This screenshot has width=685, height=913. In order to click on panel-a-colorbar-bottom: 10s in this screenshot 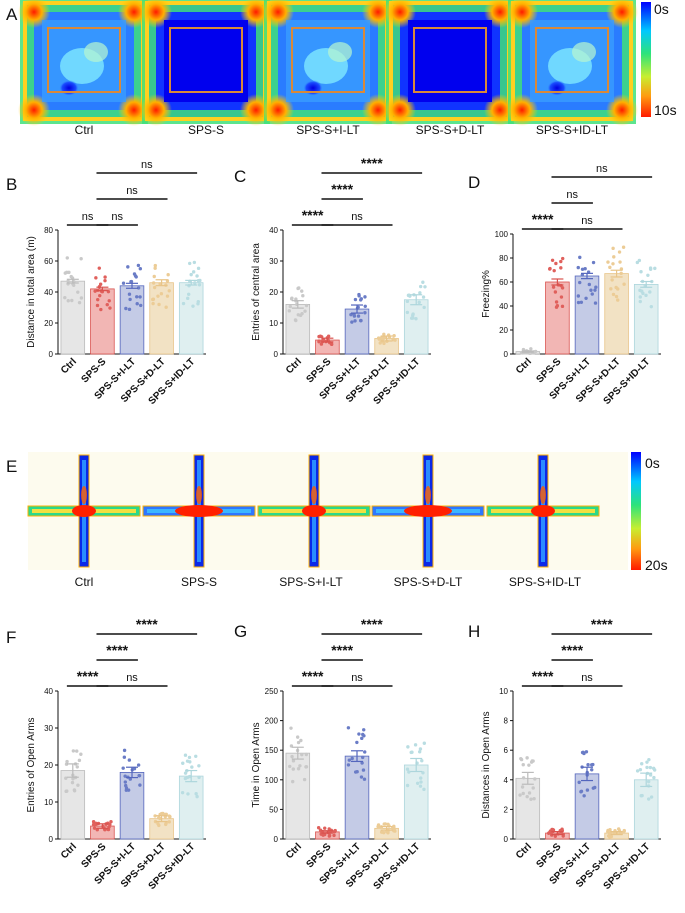, I will do `click(665, 110)`.